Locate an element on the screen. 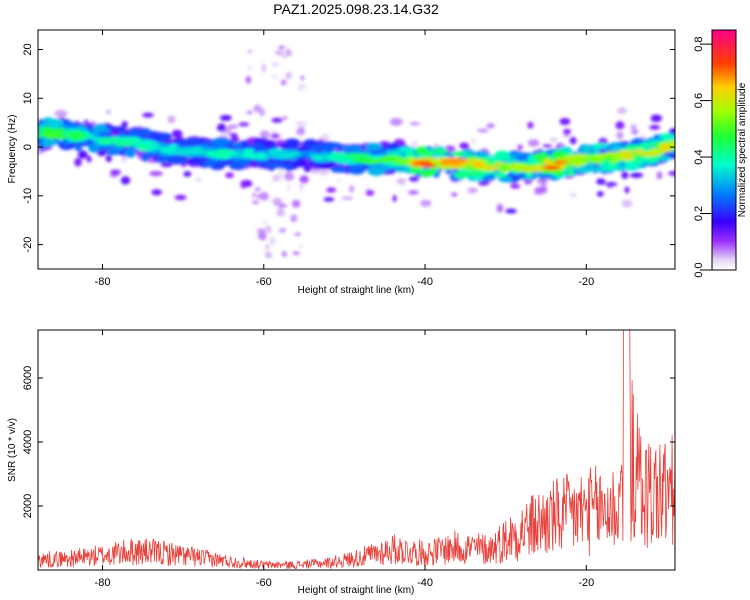  y-tick-label: 2000 is located at coordinates (28, 506).